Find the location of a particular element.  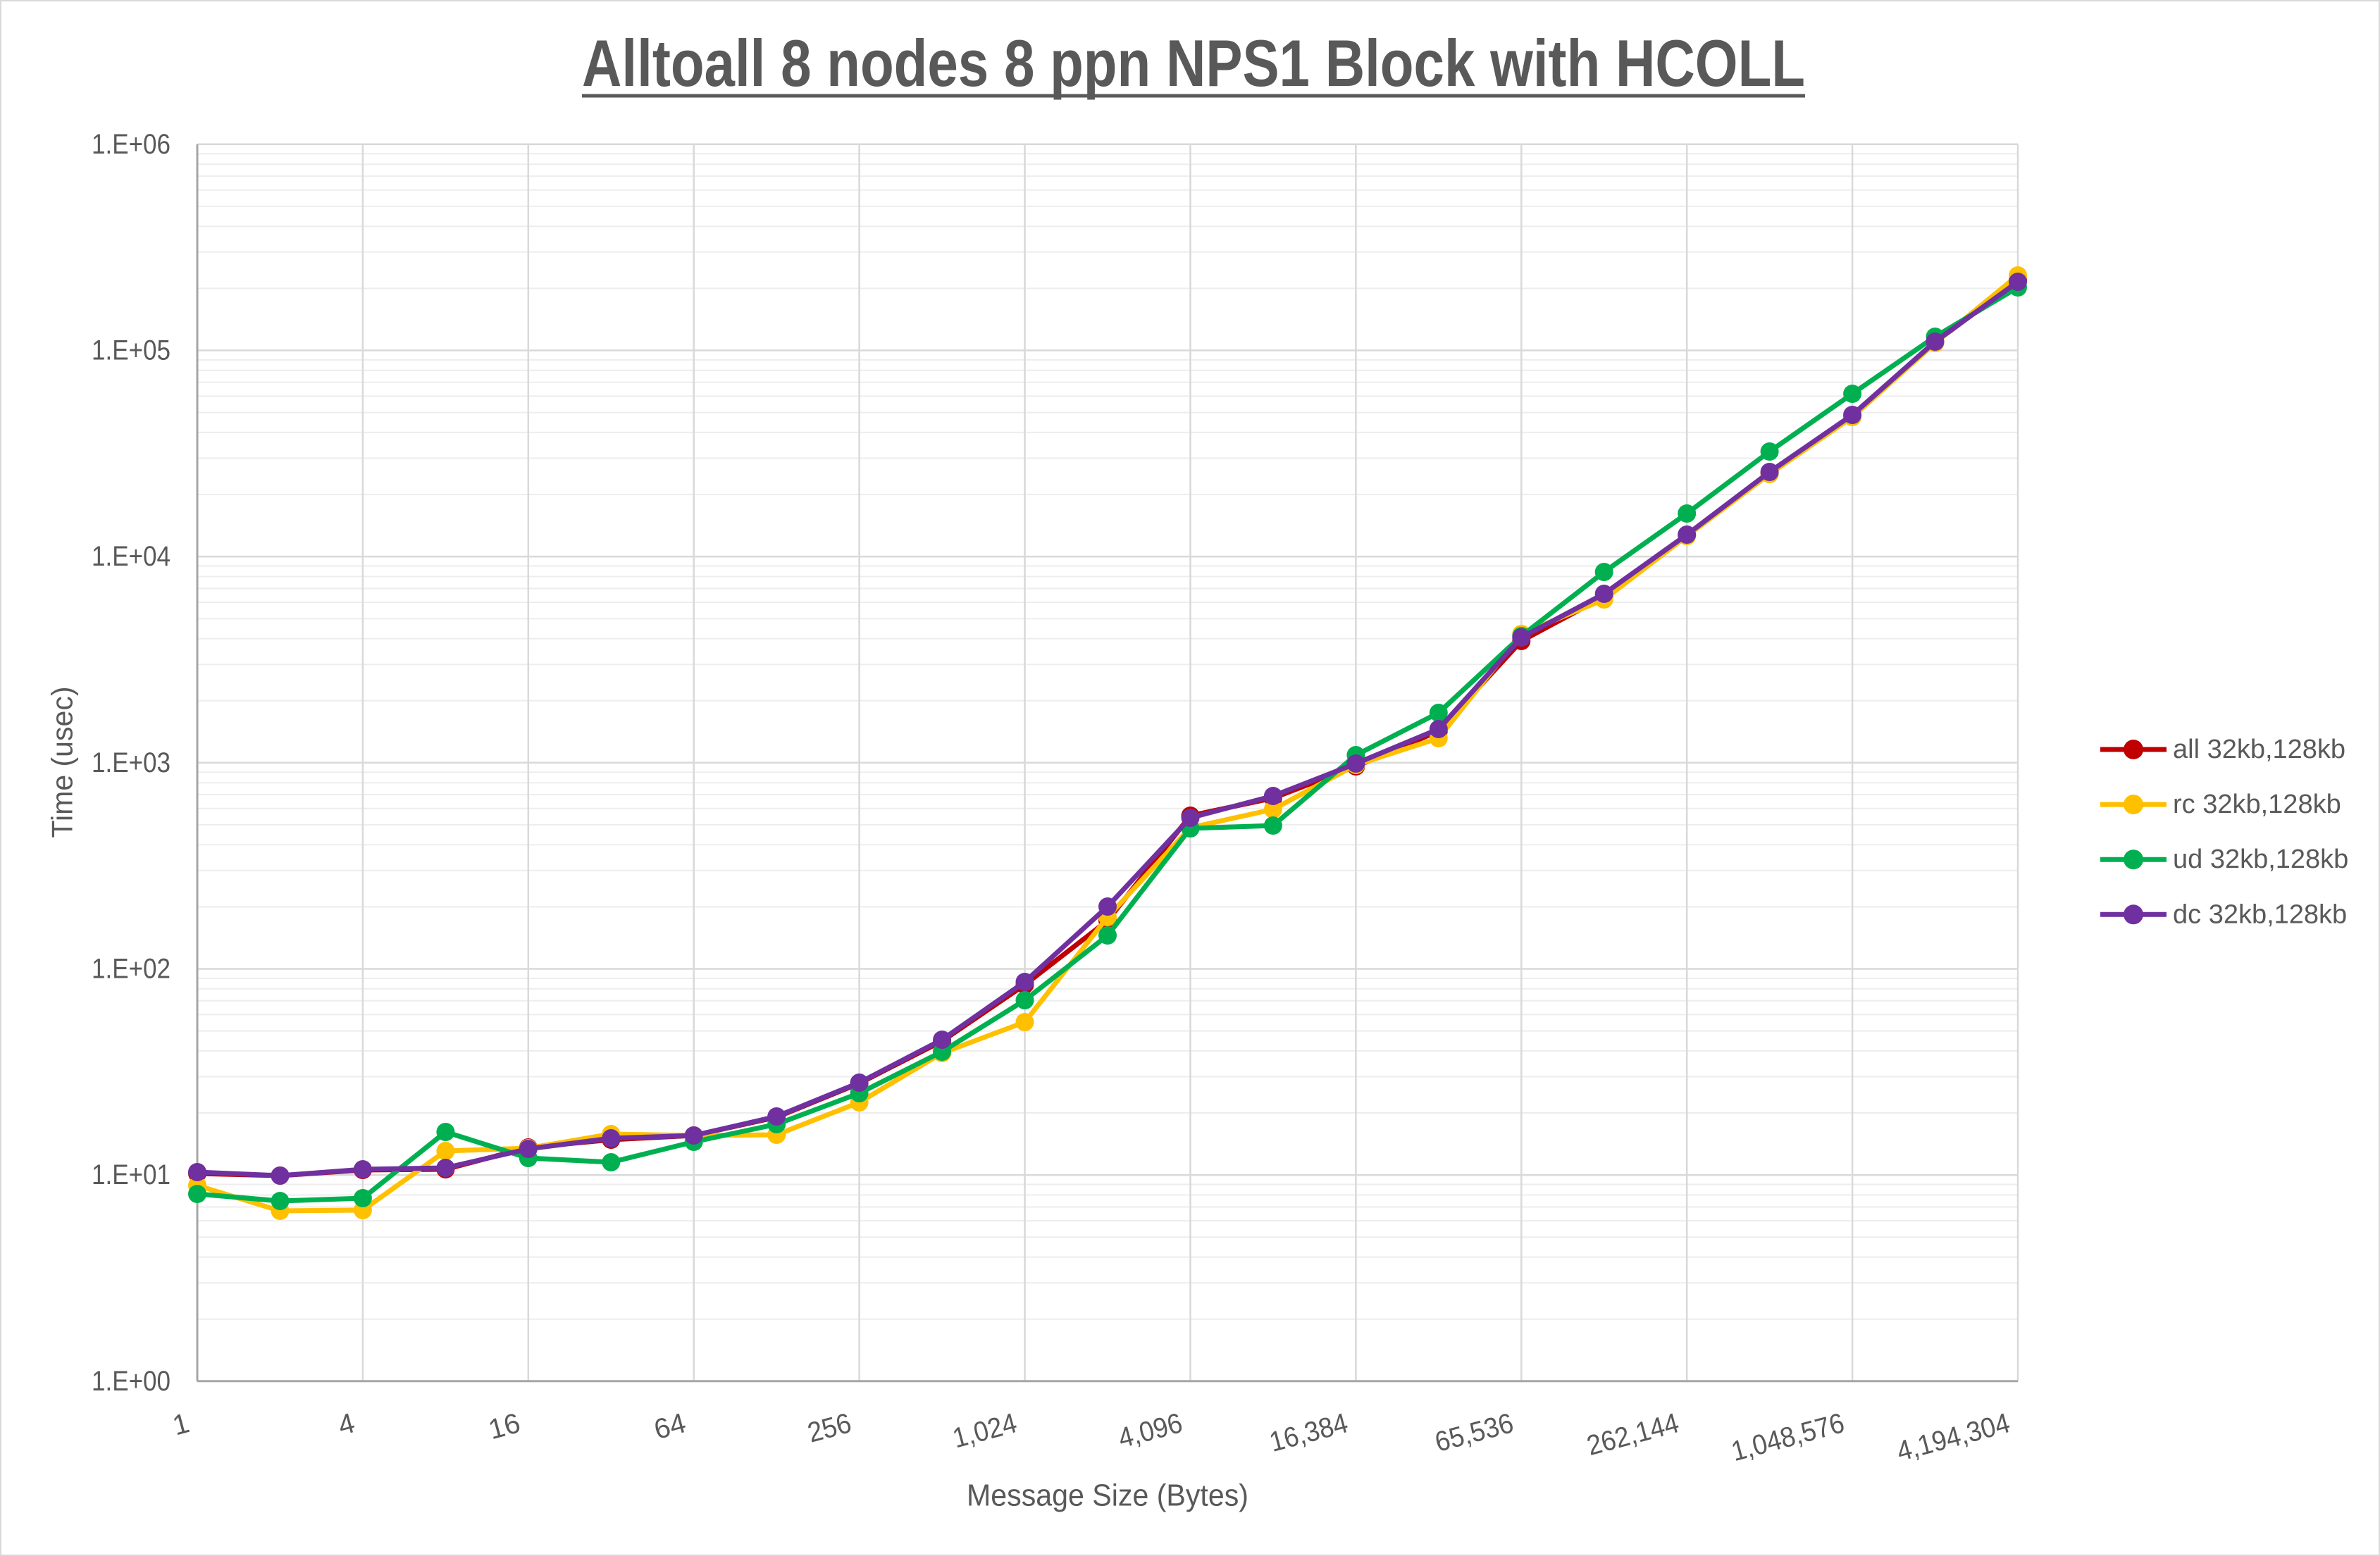

svg-text: 1.E+03 is located at coordinates (131, 762).